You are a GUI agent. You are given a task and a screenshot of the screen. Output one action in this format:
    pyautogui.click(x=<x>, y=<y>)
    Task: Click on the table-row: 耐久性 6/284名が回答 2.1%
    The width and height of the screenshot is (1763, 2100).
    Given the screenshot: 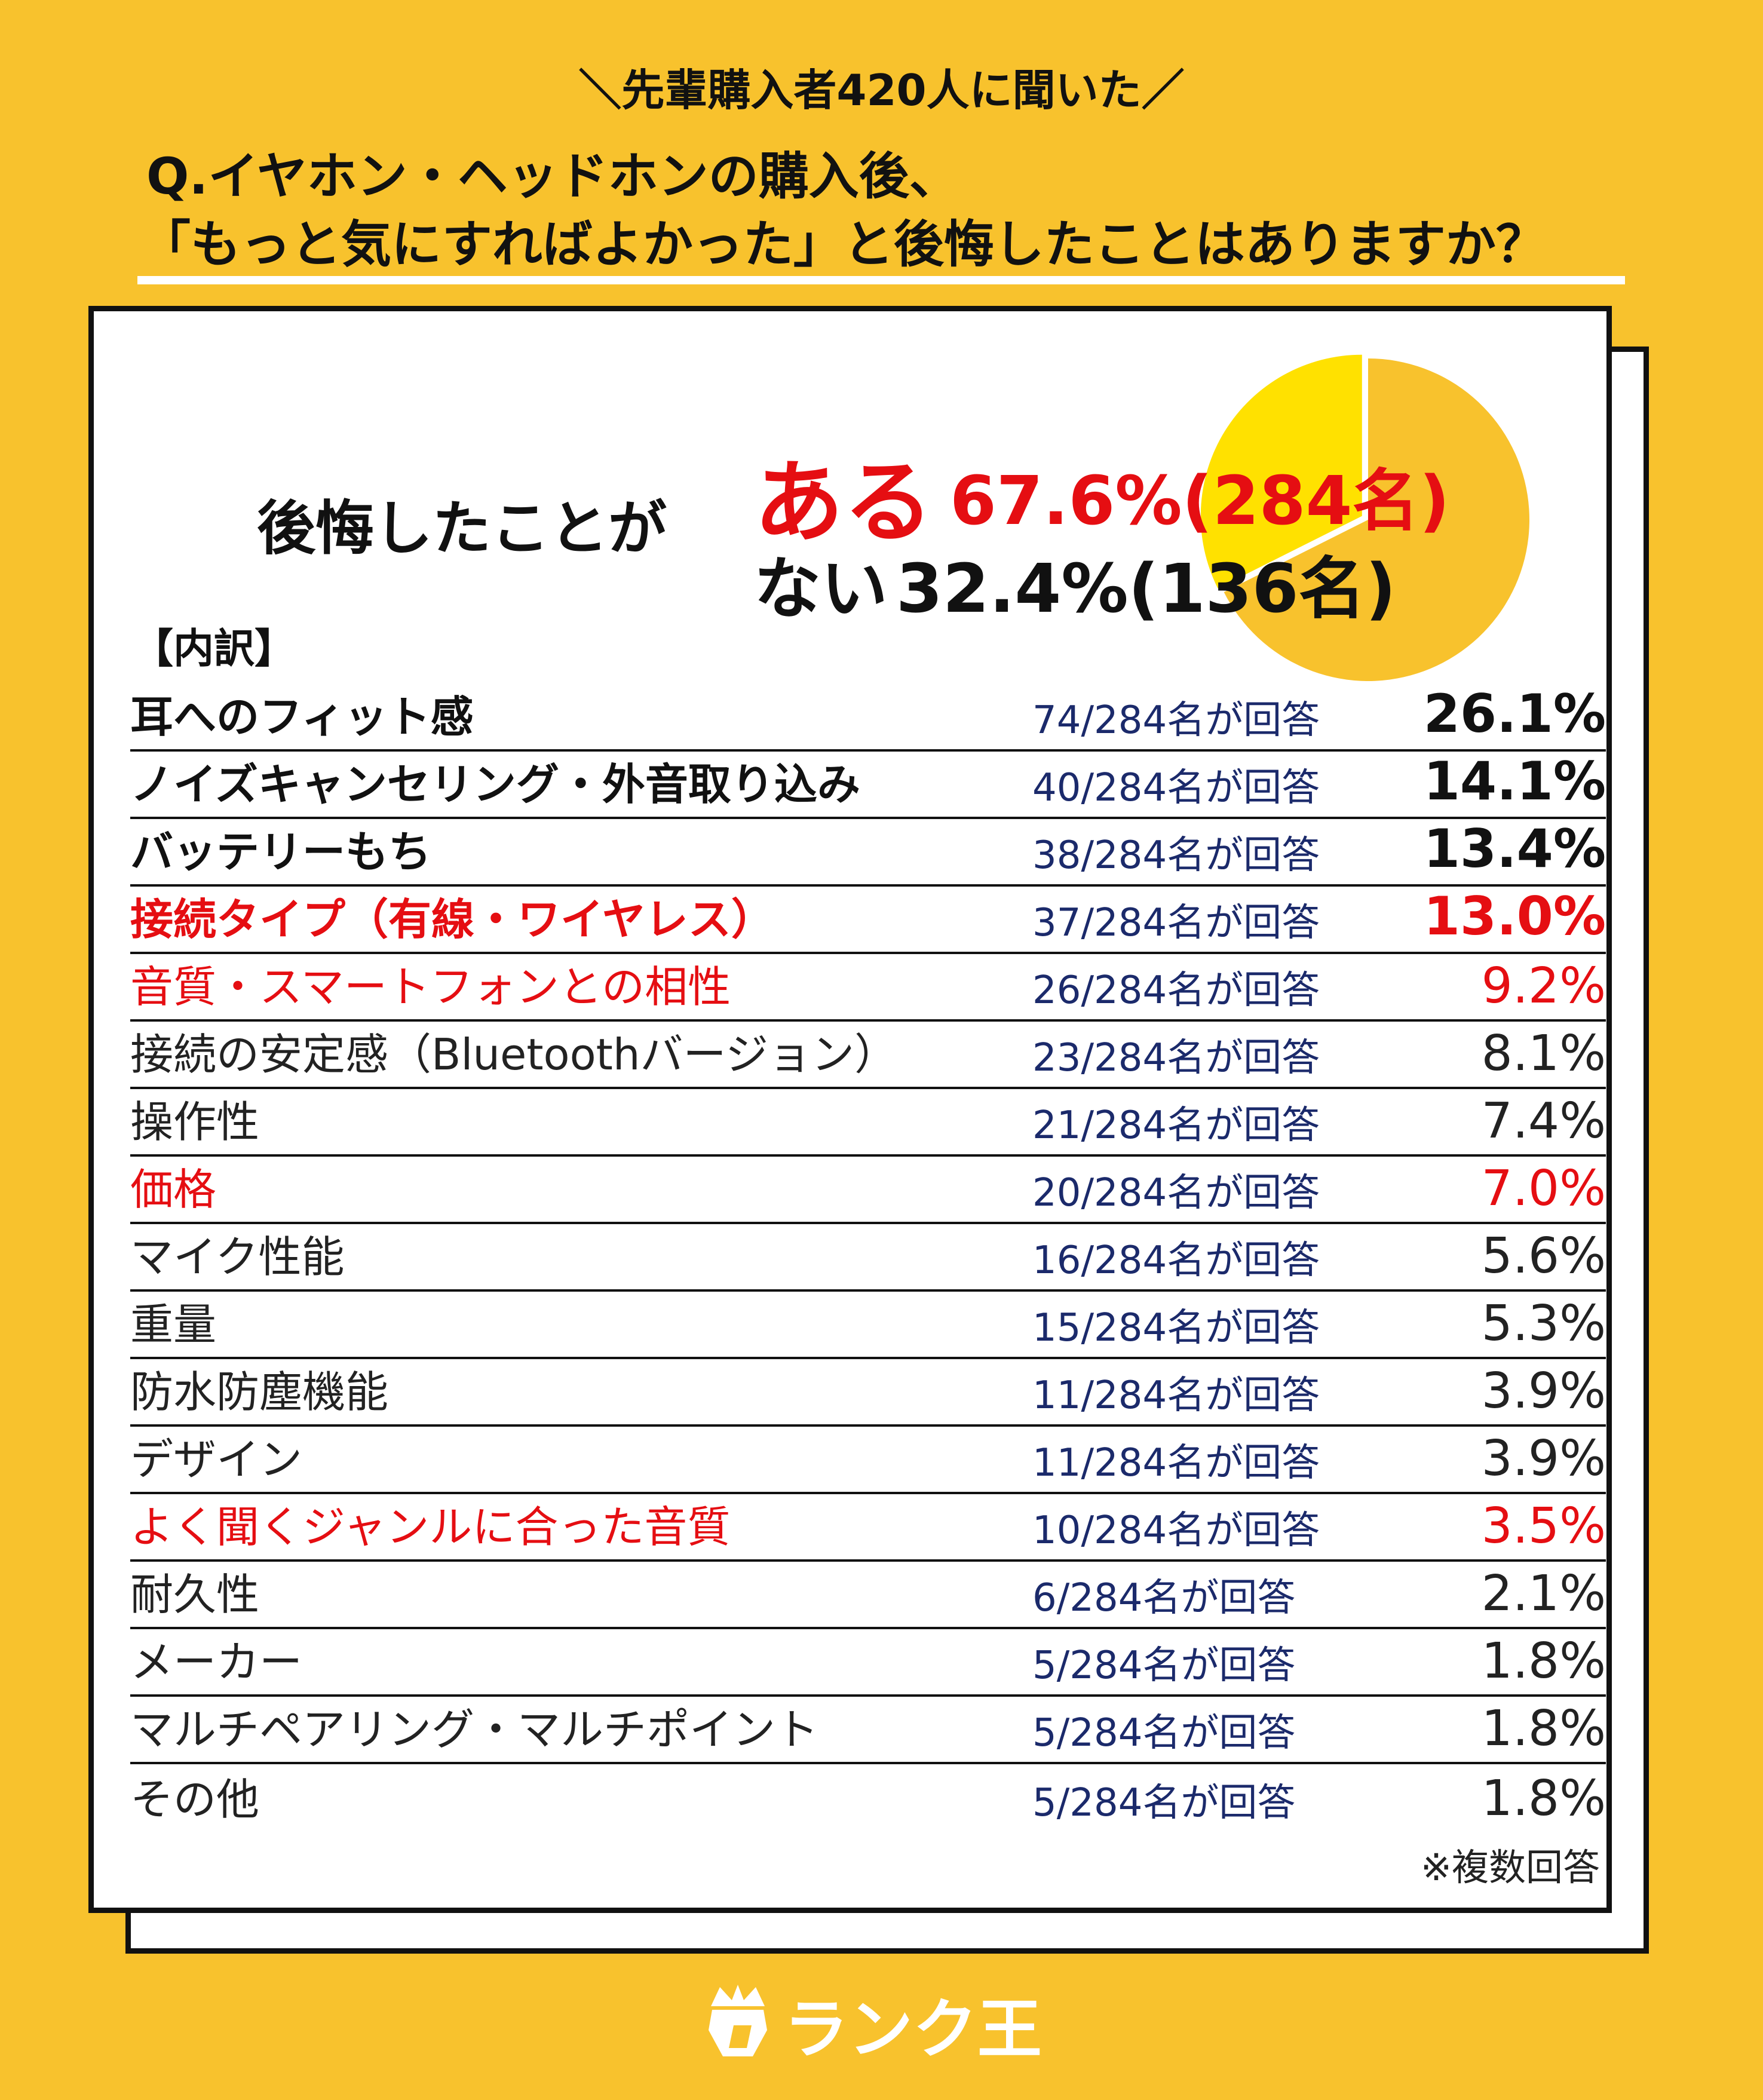 What is the action you would take?
    pyautogui.click(x=868, y=1596)
    